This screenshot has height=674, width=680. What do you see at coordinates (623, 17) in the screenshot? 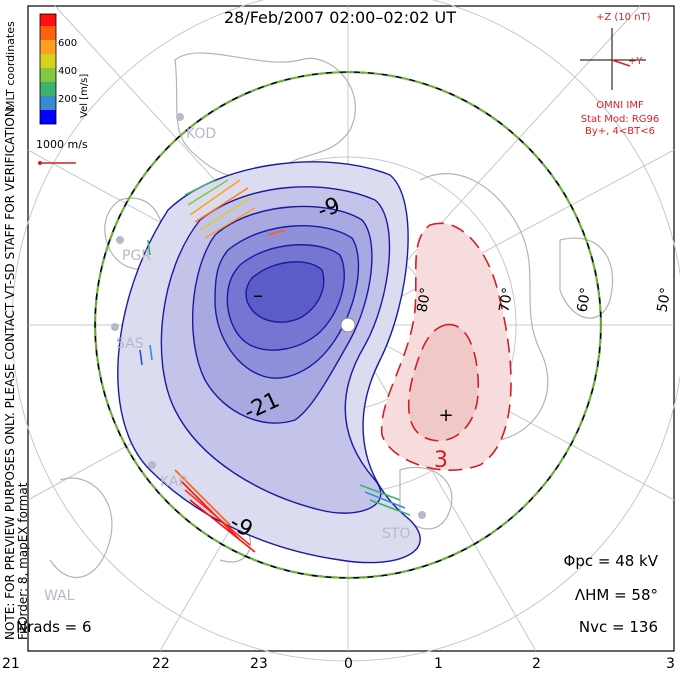
I see `imf-z-label: +Z (10 nT)` at bounding box center [623, 17].